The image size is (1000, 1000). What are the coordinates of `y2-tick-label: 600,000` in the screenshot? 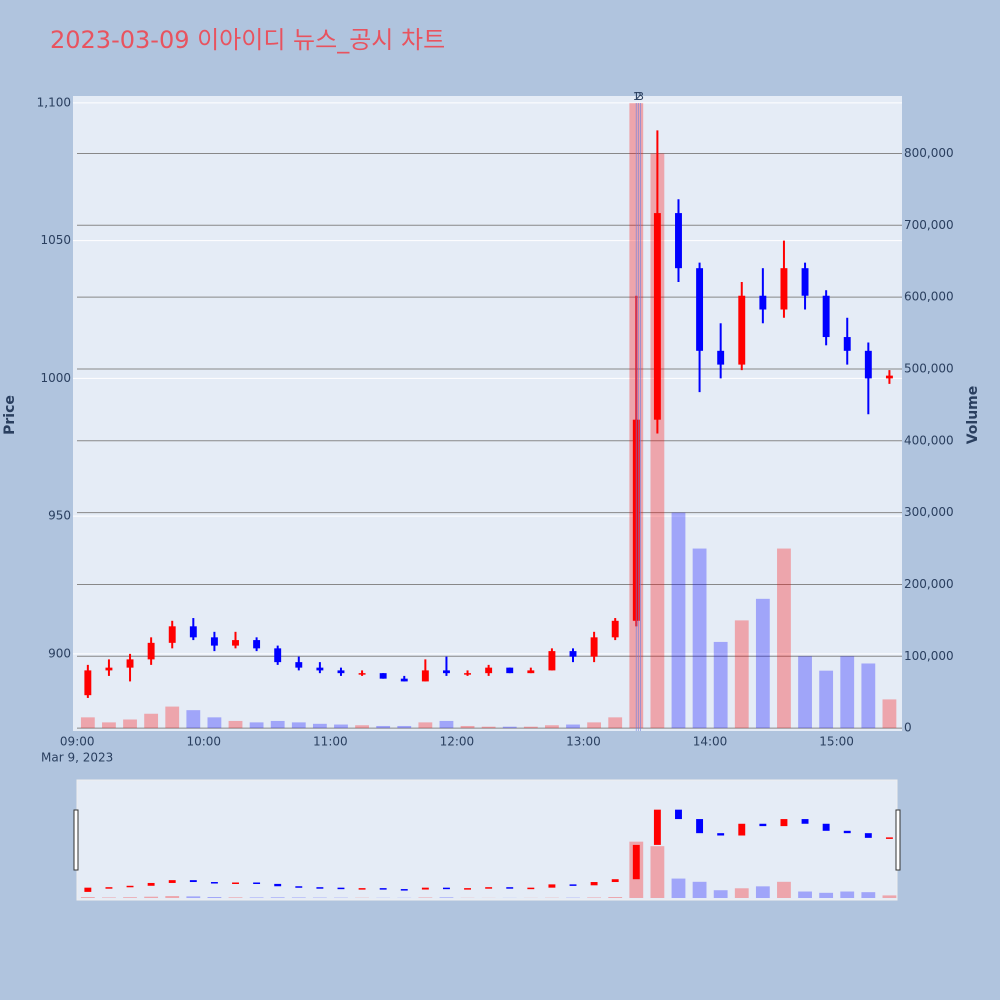 It's located at (929, 297).